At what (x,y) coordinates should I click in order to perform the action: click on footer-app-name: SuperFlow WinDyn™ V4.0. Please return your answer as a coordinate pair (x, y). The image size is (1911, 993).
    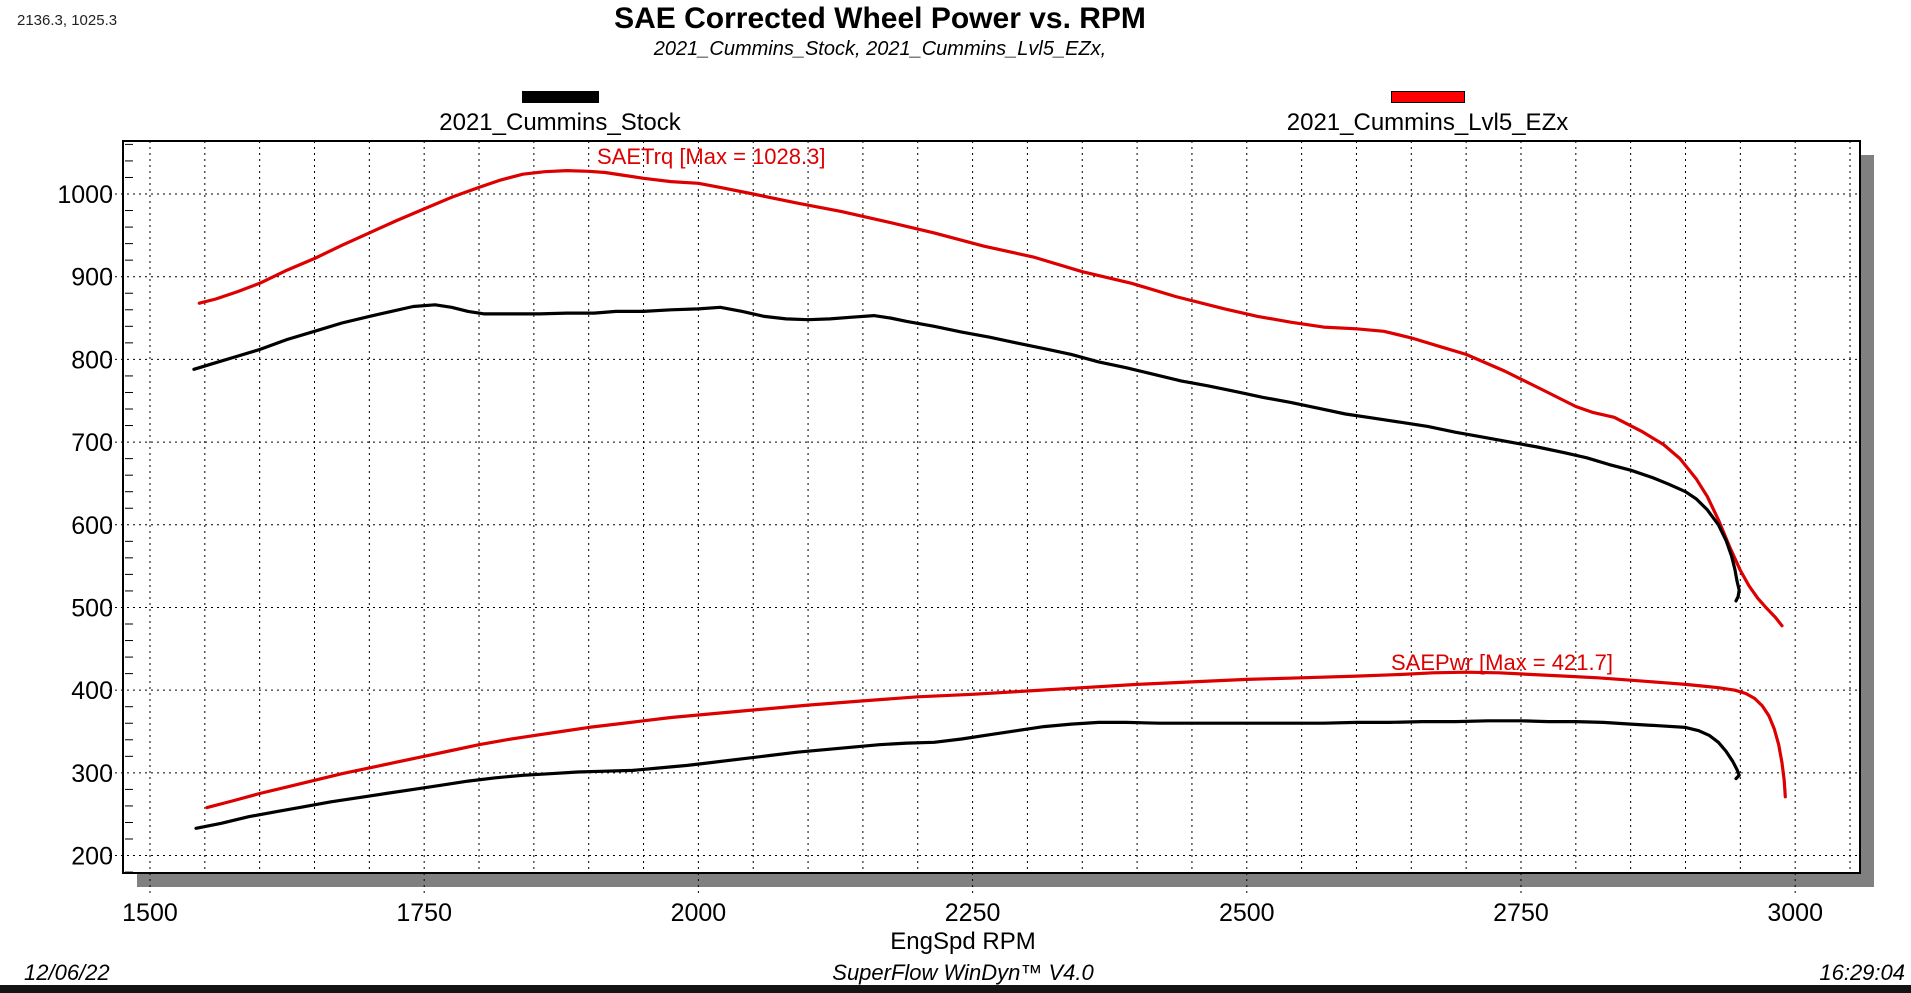
    Looking at the image, I should click on (963, 972).